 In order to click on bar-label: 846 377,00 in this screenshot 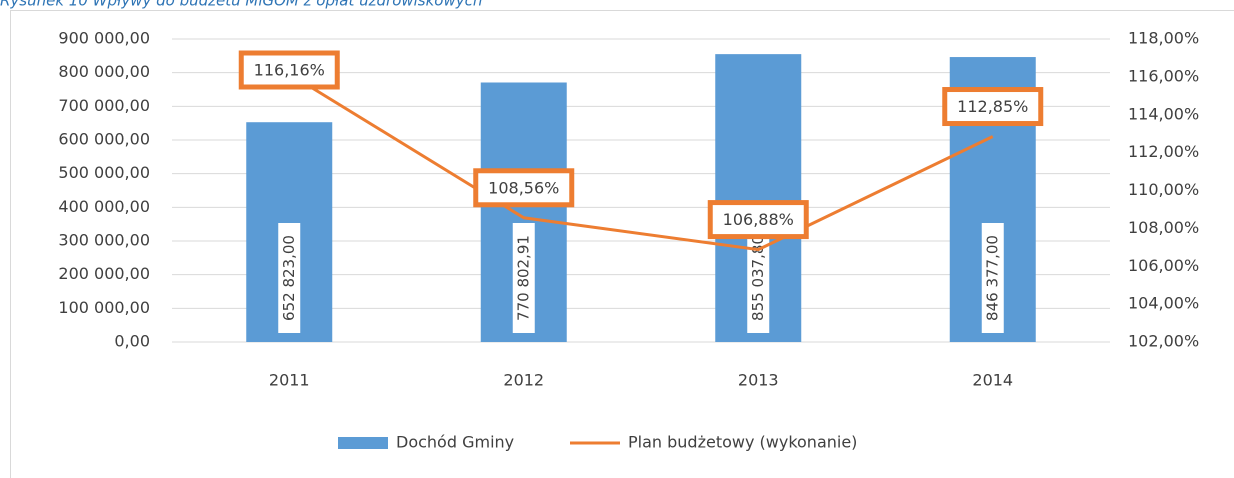, I will do `click(992, 278)`.